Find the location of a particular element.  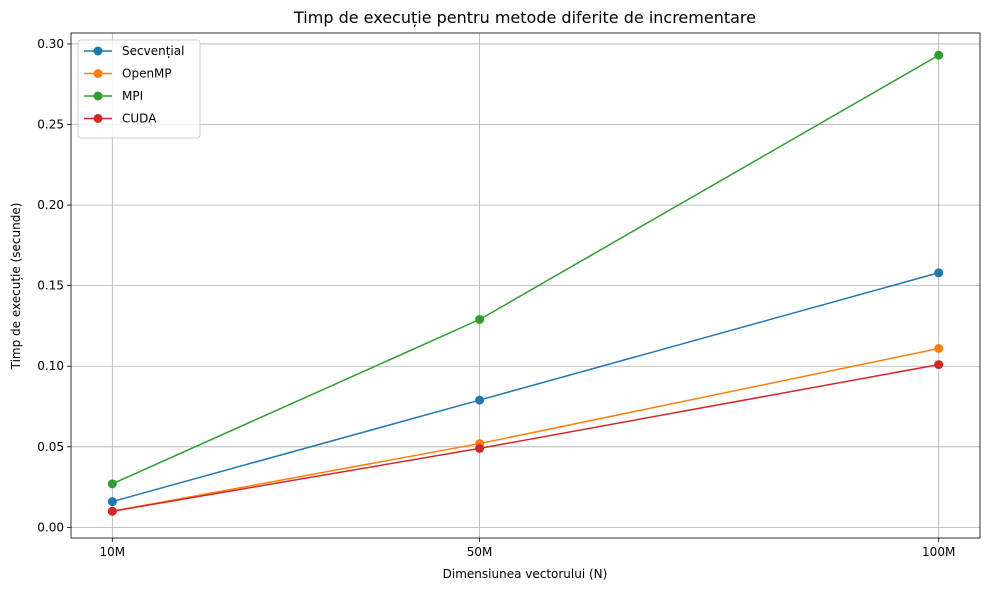

legend-label: MPI is located at coordinates (132, 96).